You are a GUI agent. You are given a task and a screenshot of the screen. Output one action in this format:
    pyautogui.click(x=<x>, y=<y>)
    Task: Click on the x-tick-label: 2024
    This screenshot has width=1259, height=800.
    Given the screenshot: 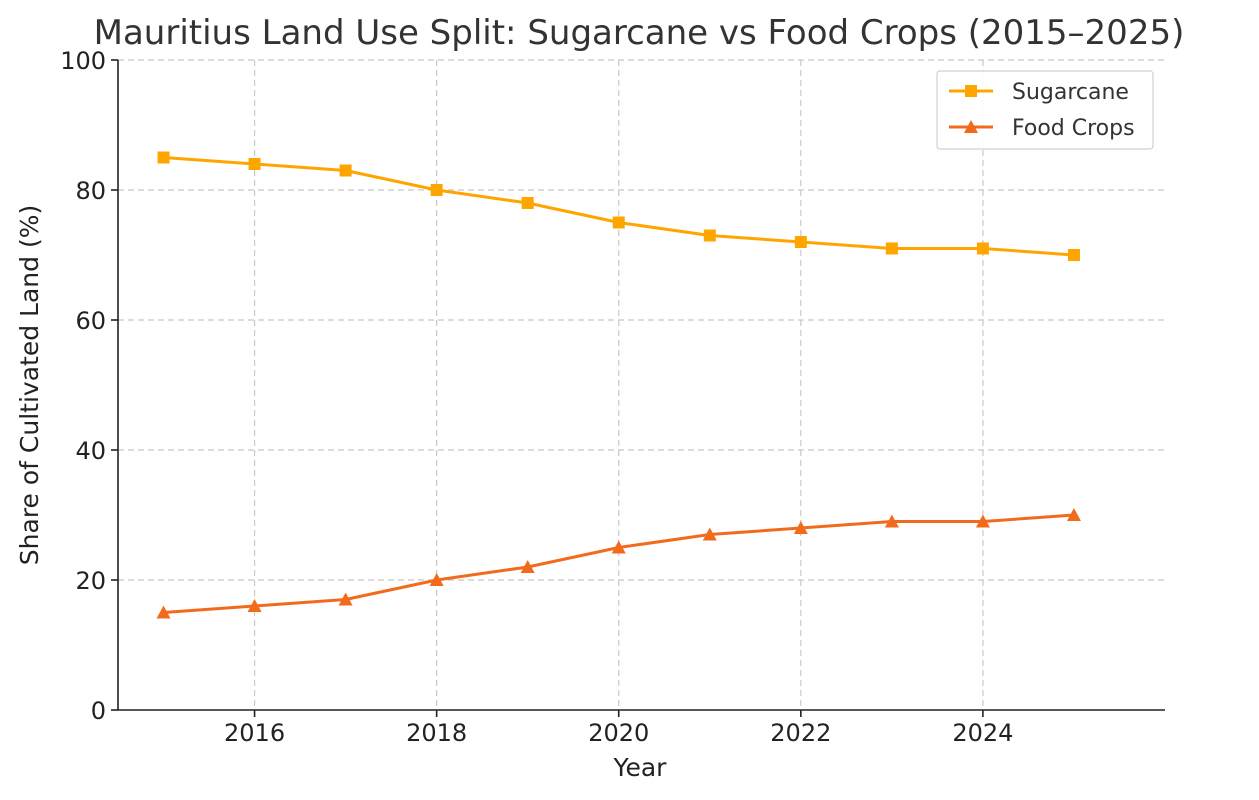 What is the action you would take?
    pyautogui.click(x=982, y=733)
    